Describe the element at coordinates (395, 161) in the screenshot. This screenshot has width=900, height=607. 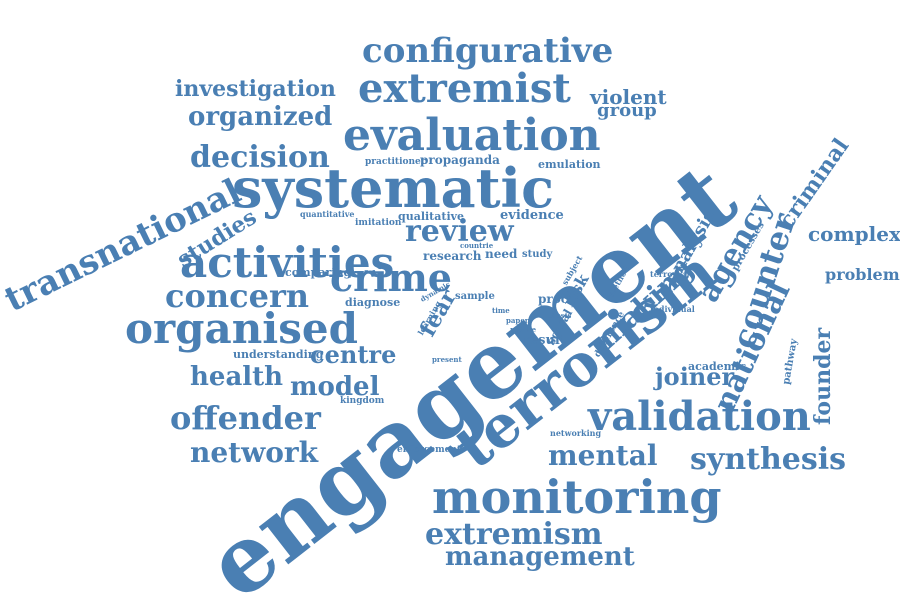
I see `word-practitioner: practitioner` at that location.